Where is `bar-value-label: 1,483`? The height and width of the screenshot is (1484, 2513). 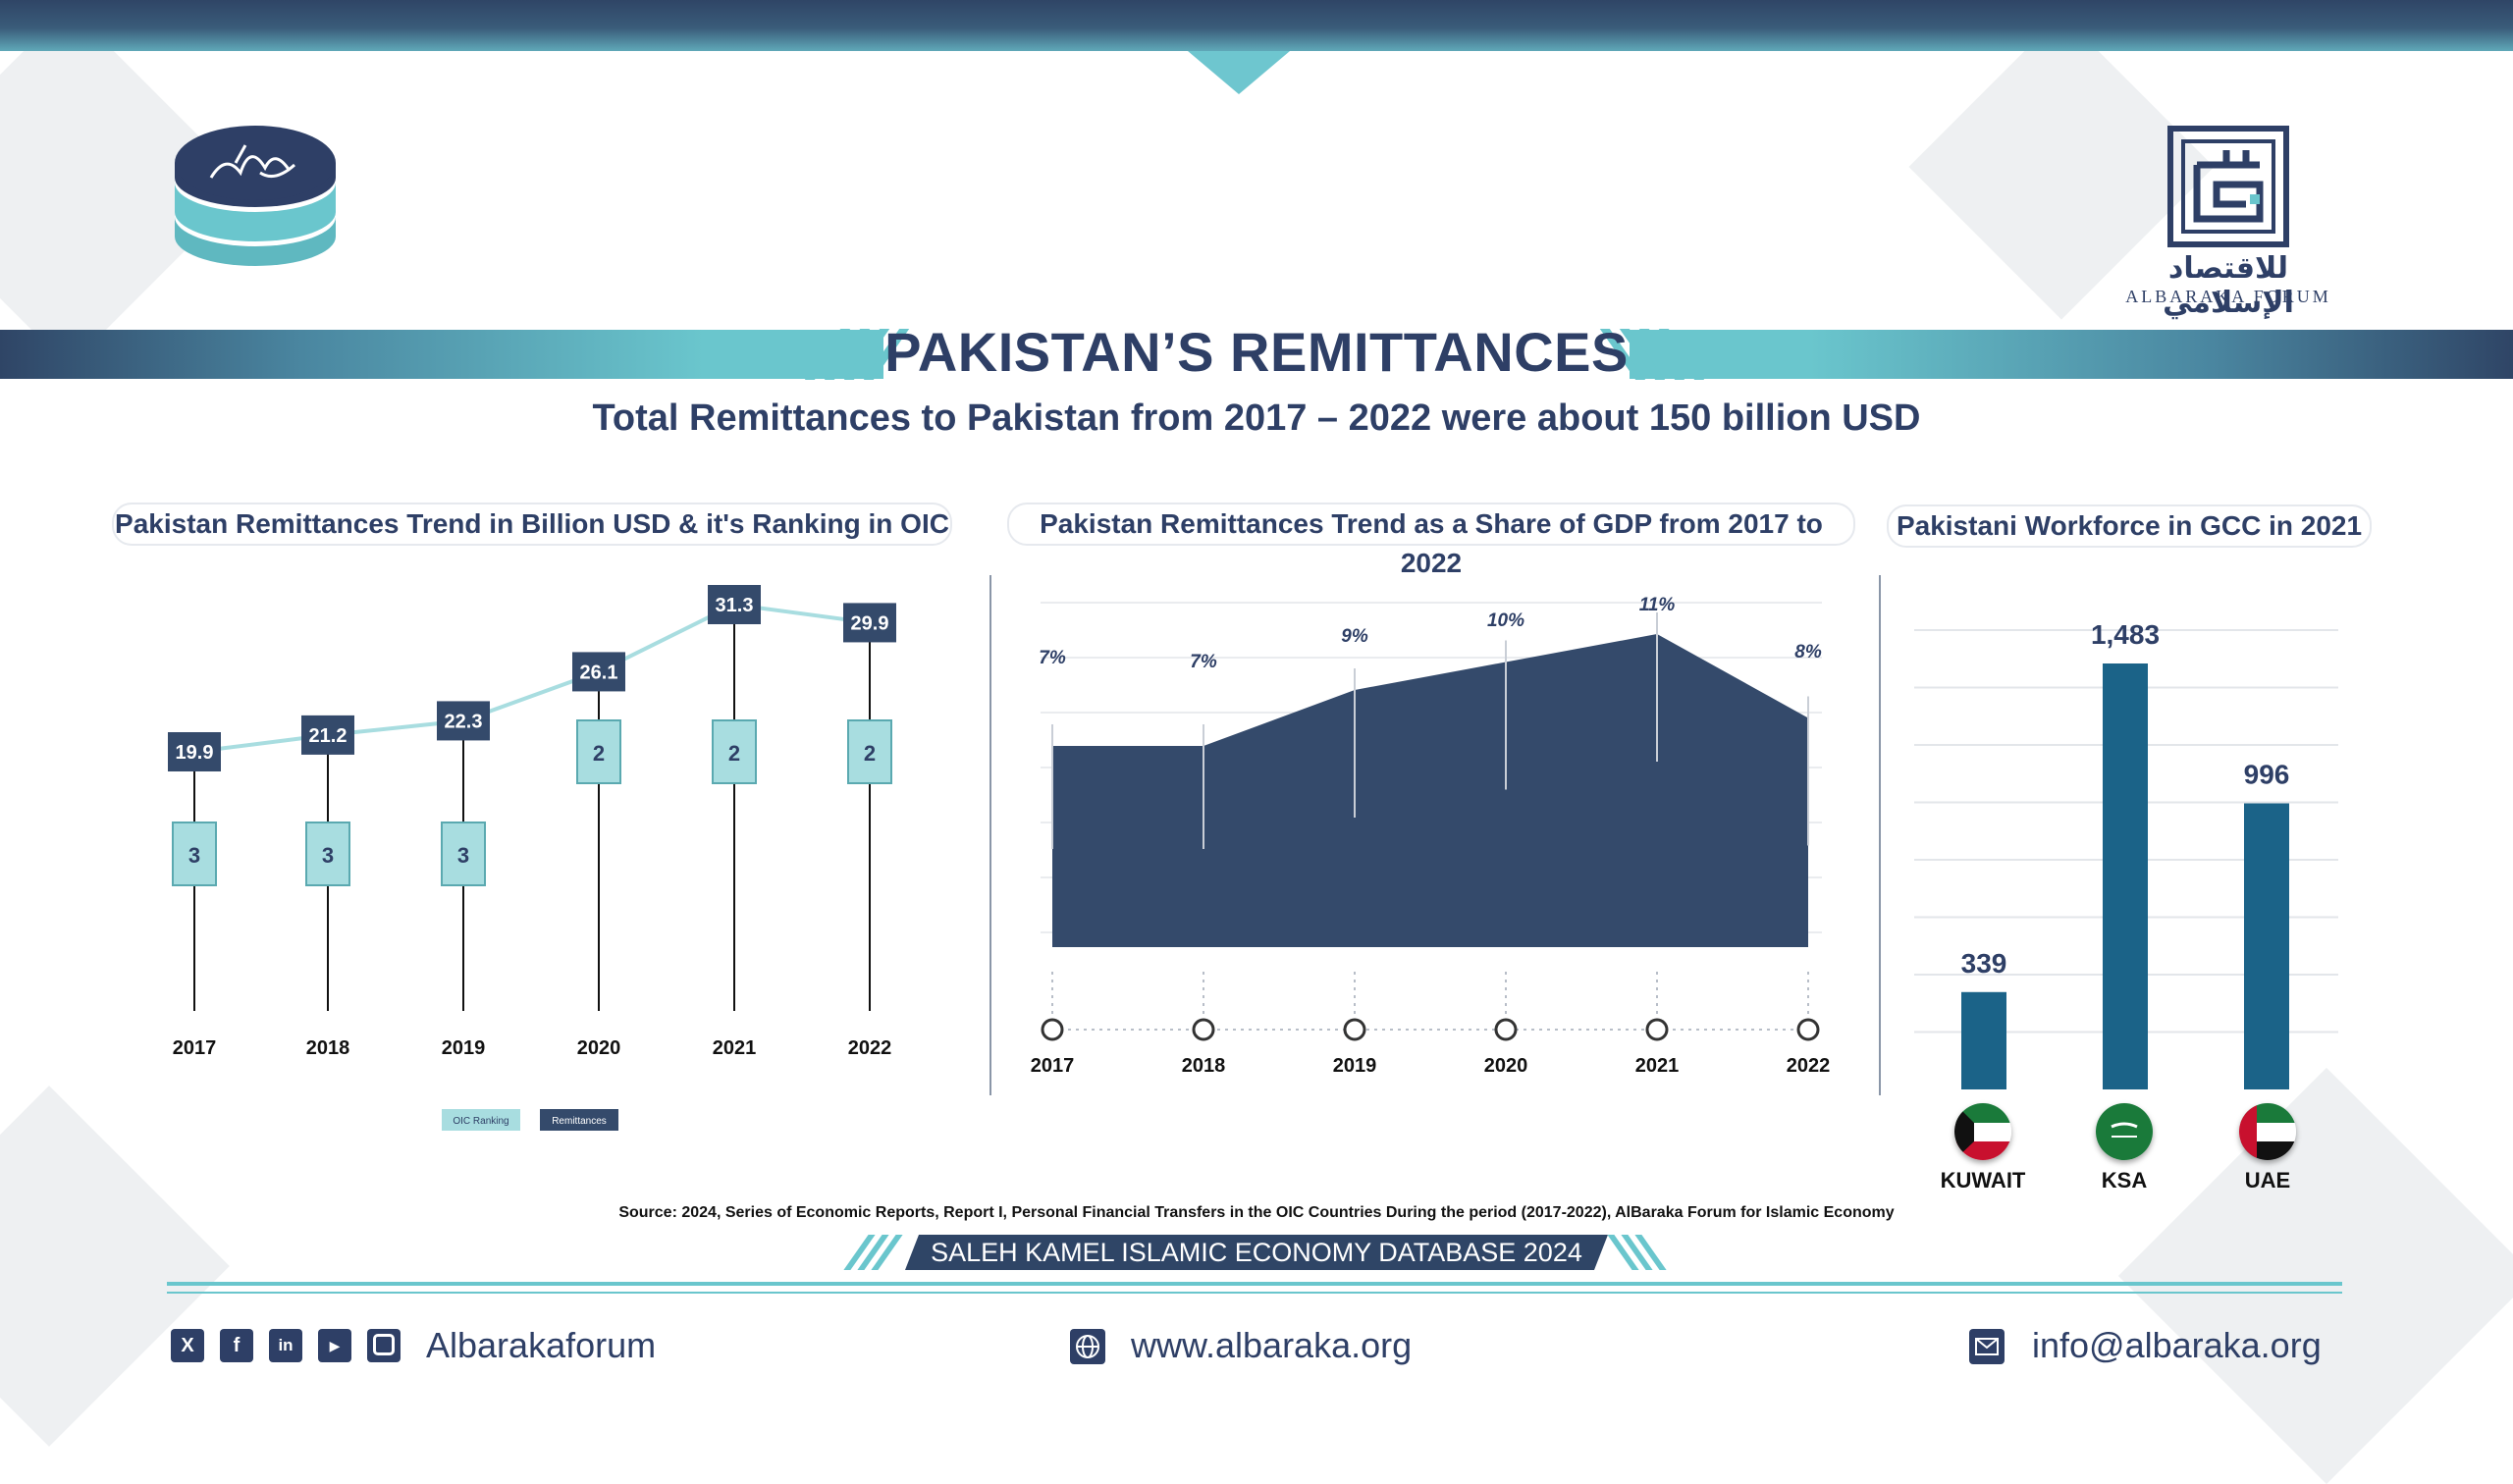 bar-value-label: 1,483 is located at coordinates (2126, 635).